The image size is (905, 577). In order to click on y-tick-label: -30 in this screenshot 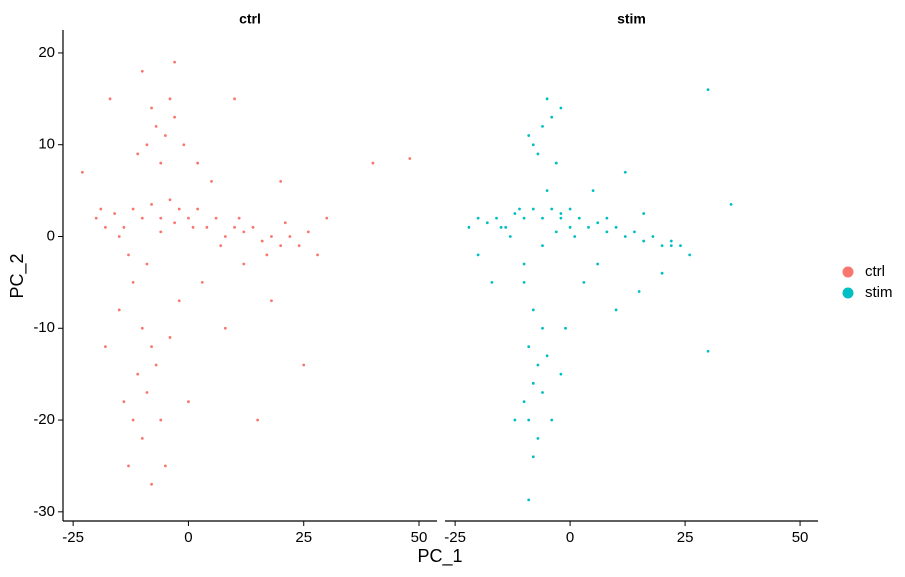, I will do `click(44, 511)`.